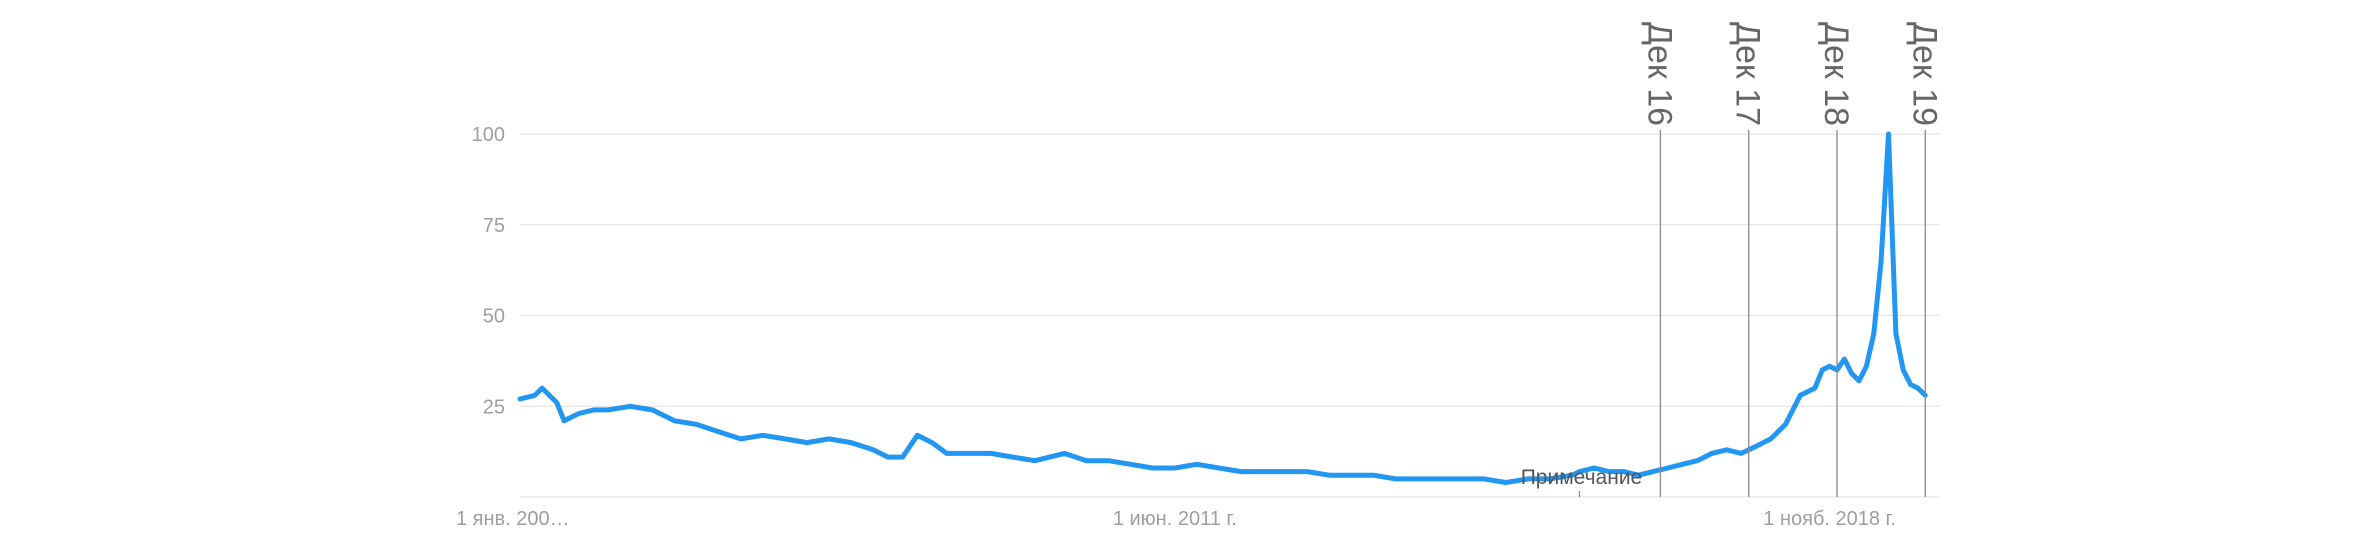 This screenshot has width=2380, height=534. Describe the element at coordinates (488, 135) in the screenshot. I see `y-tick-label: 100` at that location.